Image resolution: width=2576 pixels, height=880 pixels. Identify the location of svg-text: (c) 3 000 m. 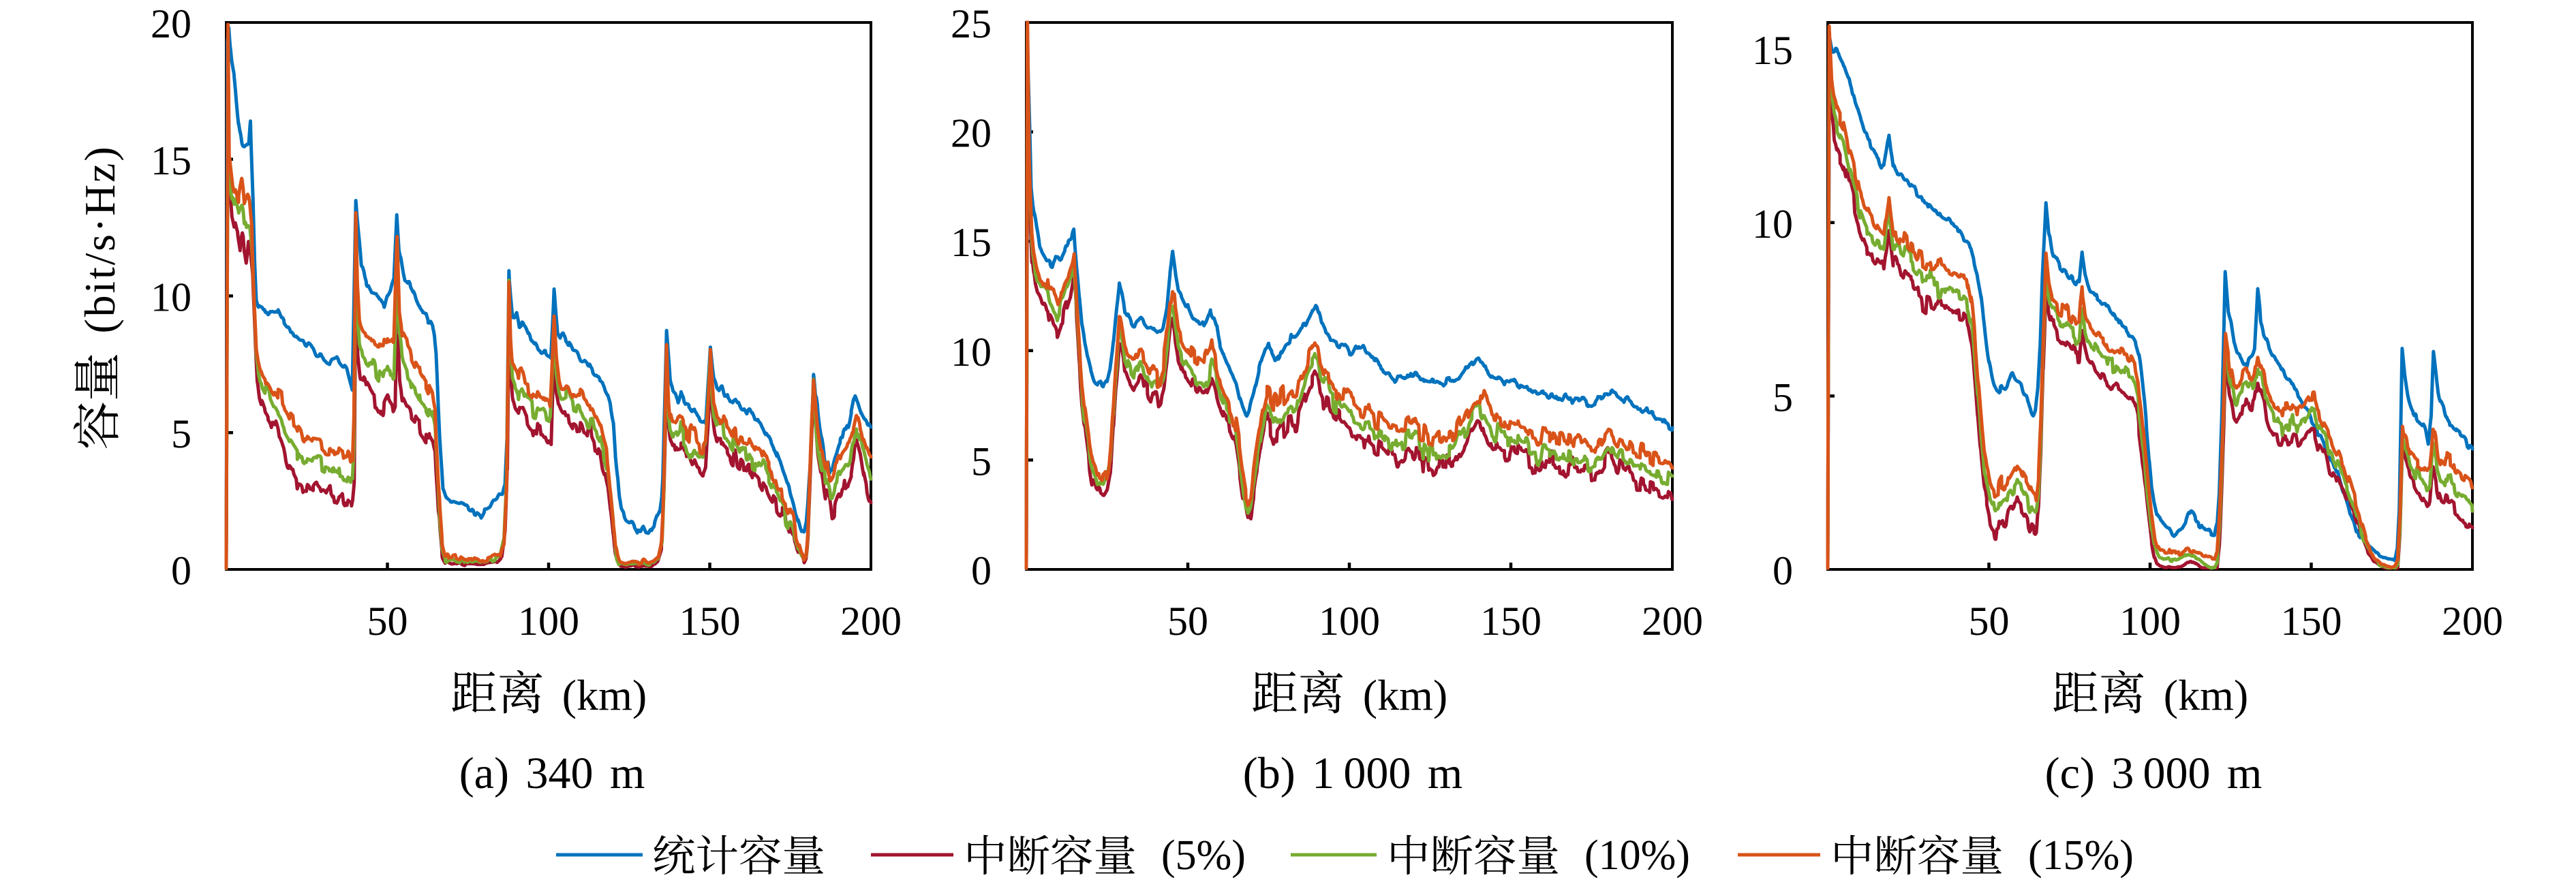
(2154, 773).